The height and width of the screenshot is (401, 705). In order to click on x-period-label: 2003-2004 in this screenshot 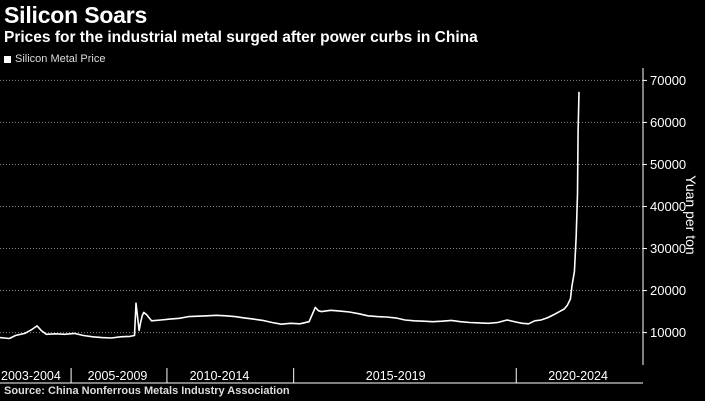, I will do `click(31, 376)`.